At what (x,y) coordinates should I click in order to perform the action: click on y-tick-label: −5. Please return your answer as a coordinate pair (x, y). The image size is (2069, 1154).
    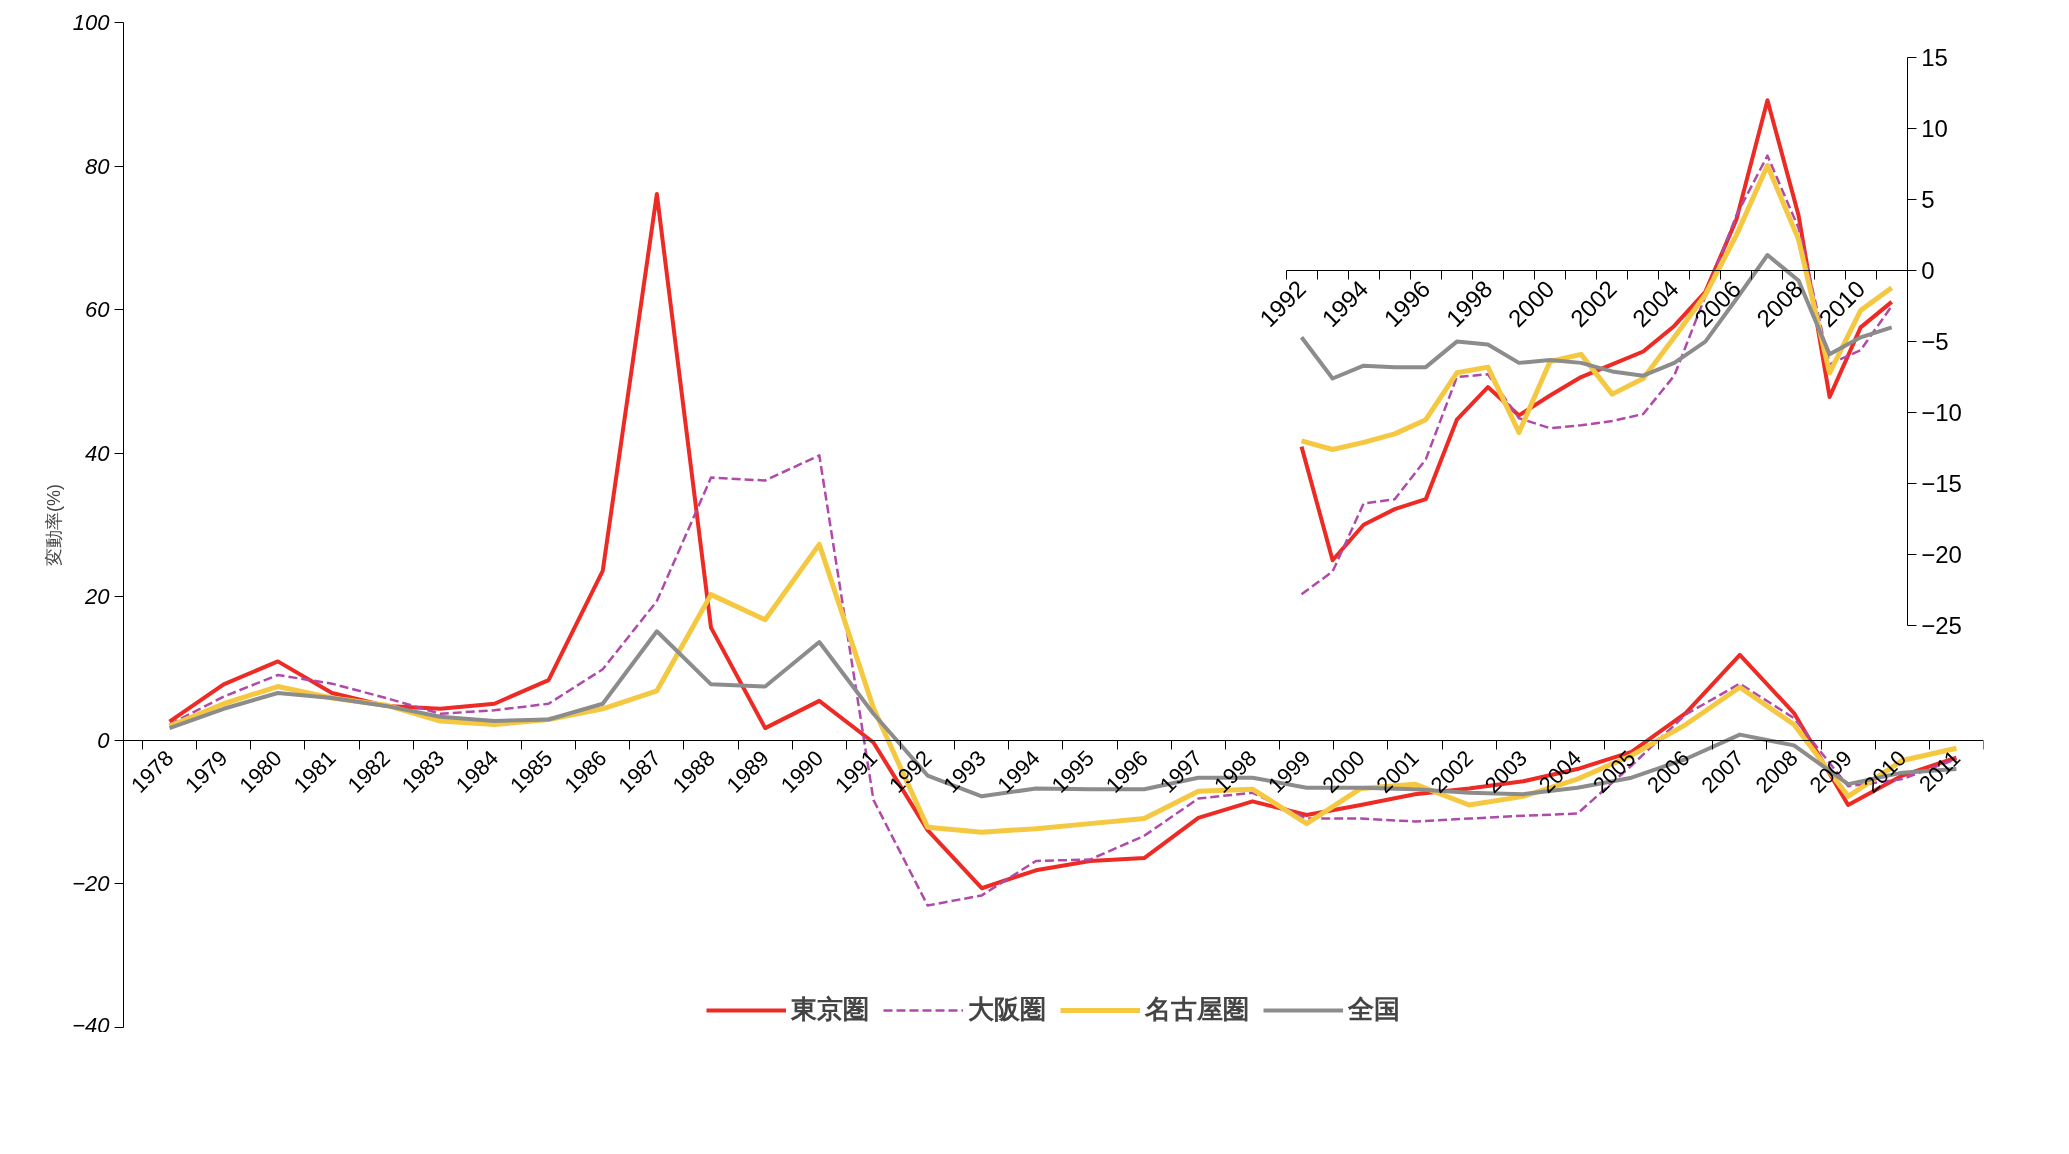
    Looking at the image, I should click on (1935, 342).